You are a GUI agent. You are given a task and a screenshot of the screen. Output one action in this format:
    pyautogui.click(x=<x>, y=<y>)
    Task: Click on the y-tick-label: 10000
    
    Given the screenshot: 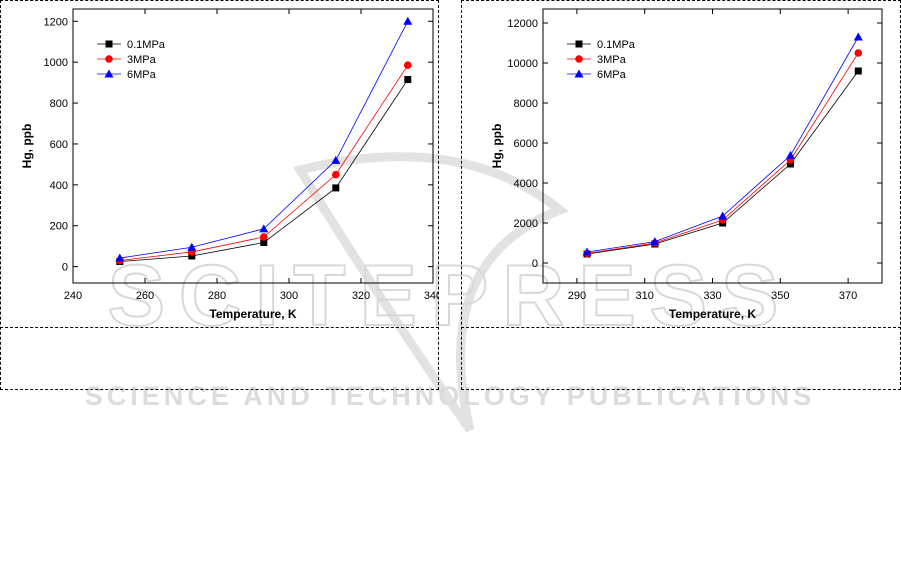 What is the action you would take?
    pyautogui.click(x=522, y=64)
    